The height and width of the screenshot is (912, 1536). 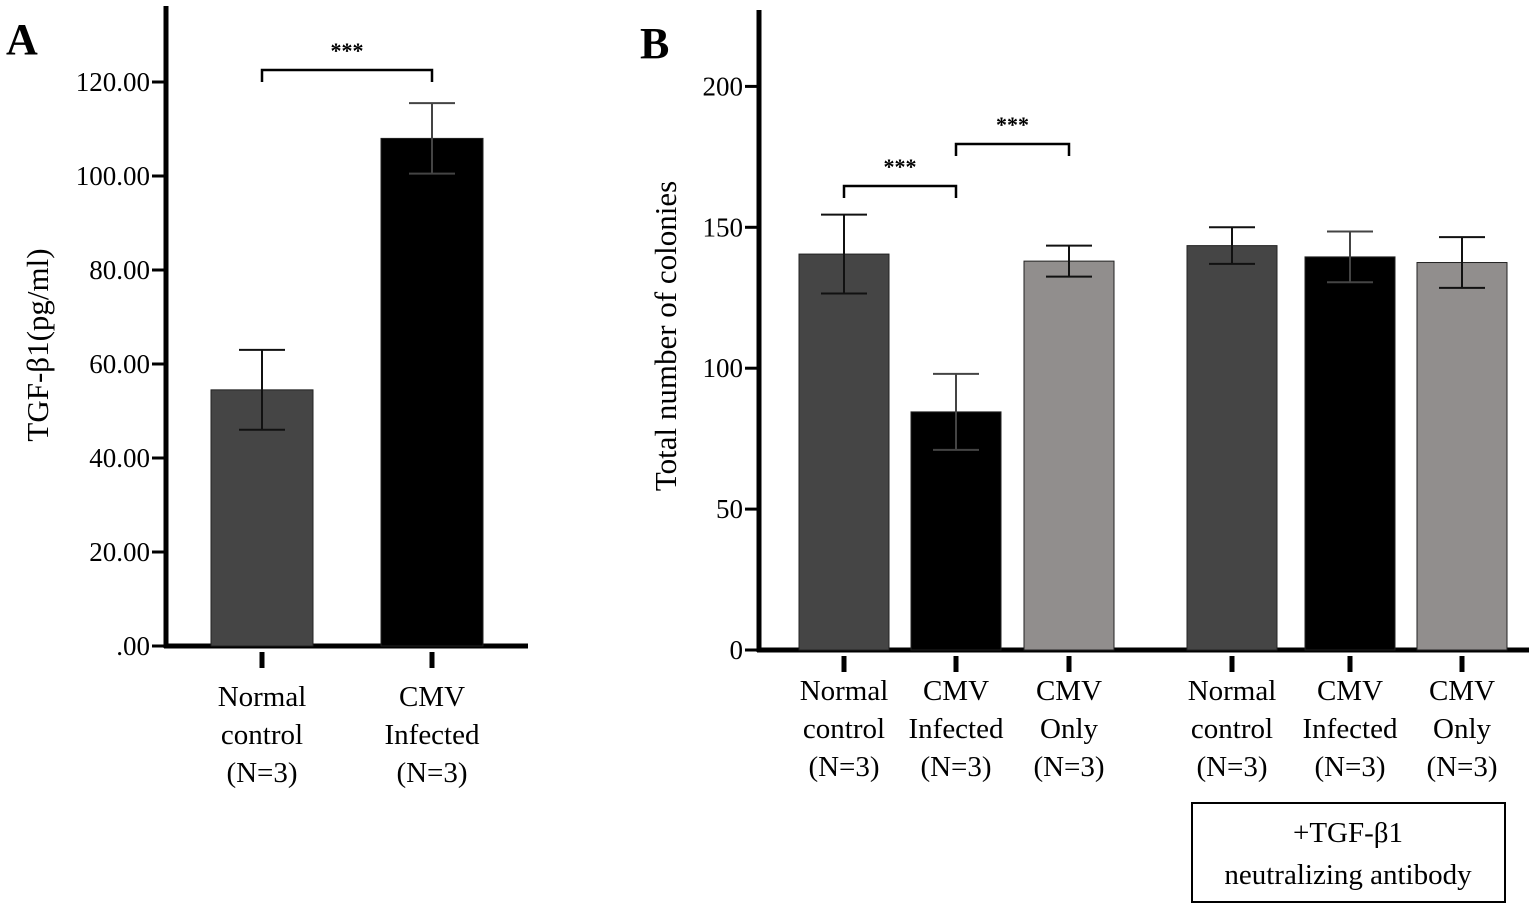 I want to click on y-tick-label: 50, so click(x=729, y=509).